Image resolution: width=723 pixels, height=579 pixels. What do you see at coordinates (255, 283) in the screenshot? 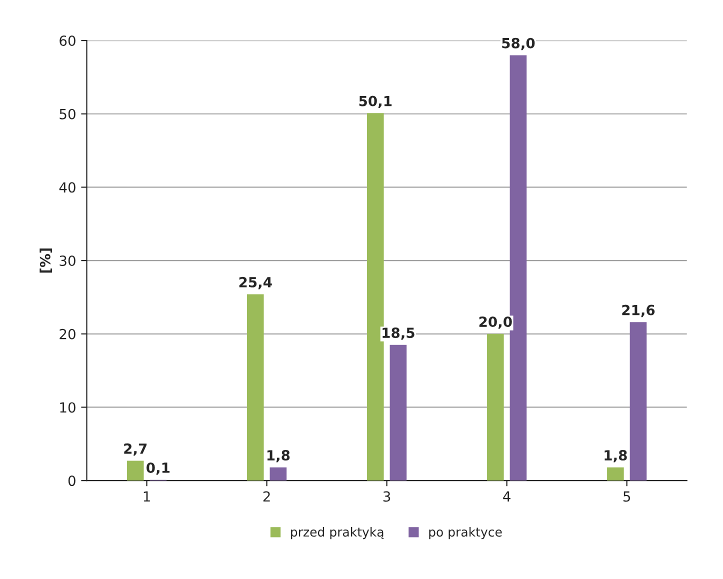
I see `data-label: 25,4` at bounding box center [255, 283].